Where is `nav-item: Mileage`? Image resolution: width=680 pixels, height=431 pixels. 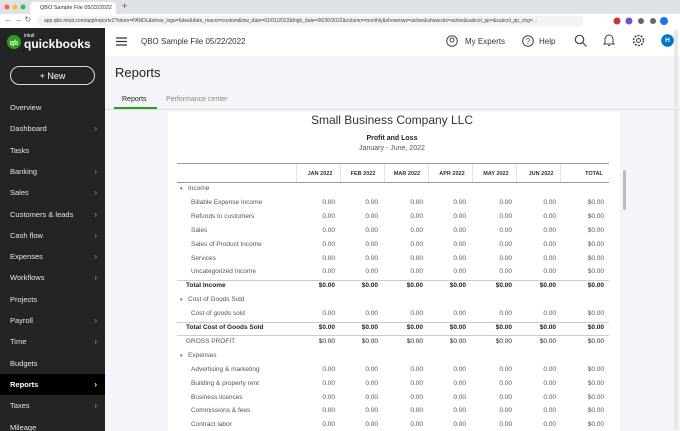
nav-item: Mileage is located at coordinates (52, 424).